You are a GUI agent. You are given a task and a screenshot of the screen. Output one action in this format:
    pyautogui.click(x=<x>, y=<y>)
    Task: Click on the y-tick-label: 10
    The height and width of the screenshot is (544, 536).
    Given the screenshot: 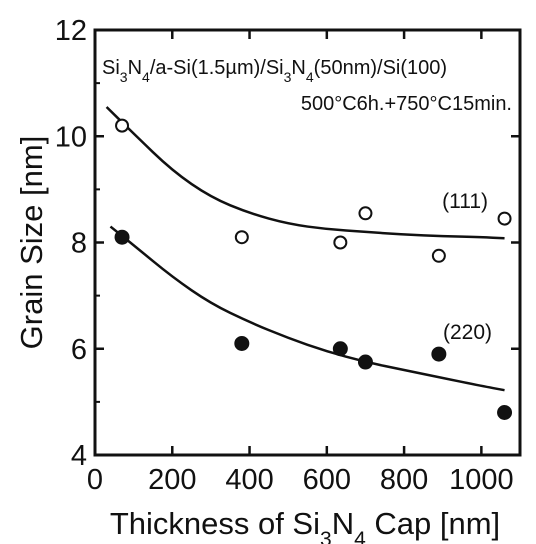 What is the action you would take?
    pyautogui.click(x=71, y=137)
    